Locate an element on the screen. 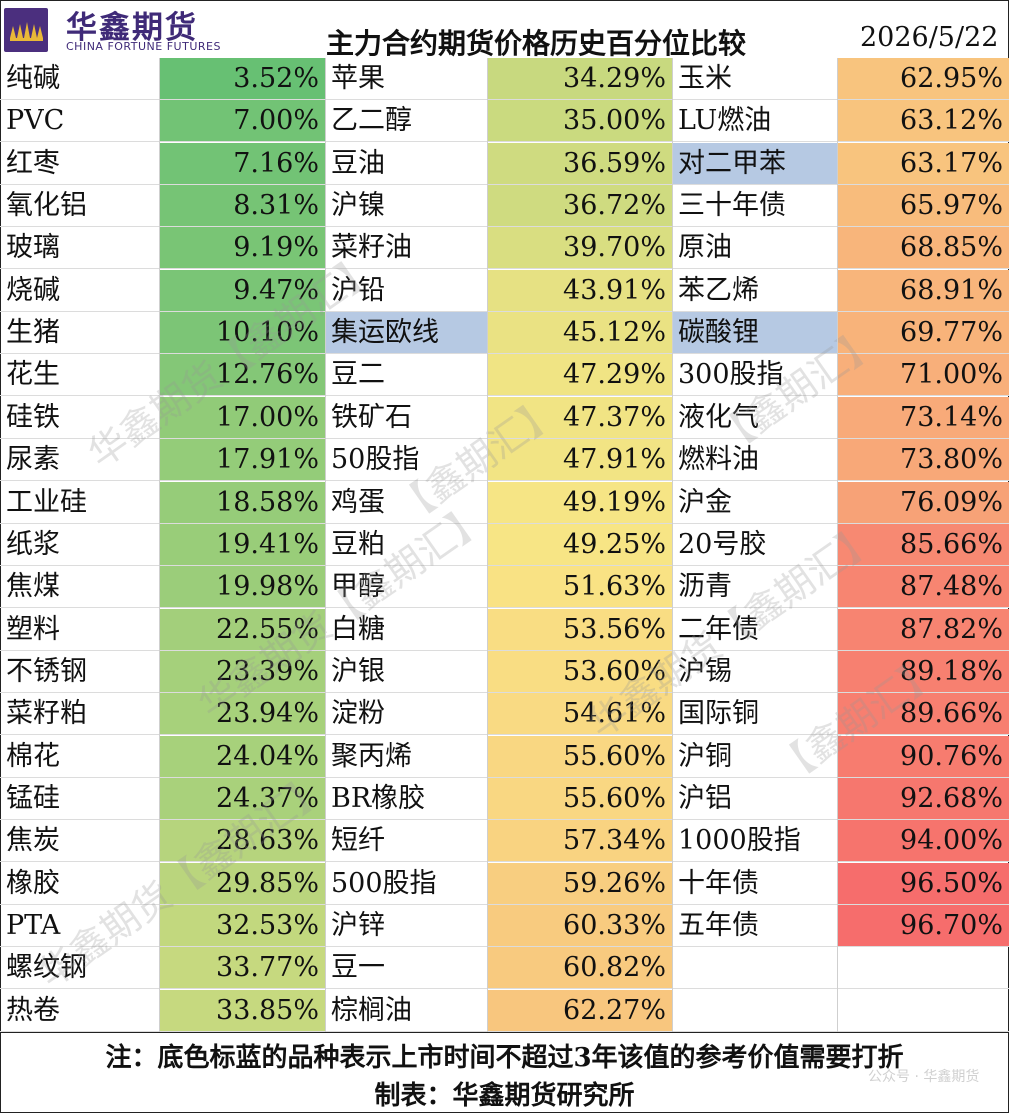 The height and width of the screenshot is (1115, 1011). percentile-value: 62.27% is located at coordinates (579, 1010).